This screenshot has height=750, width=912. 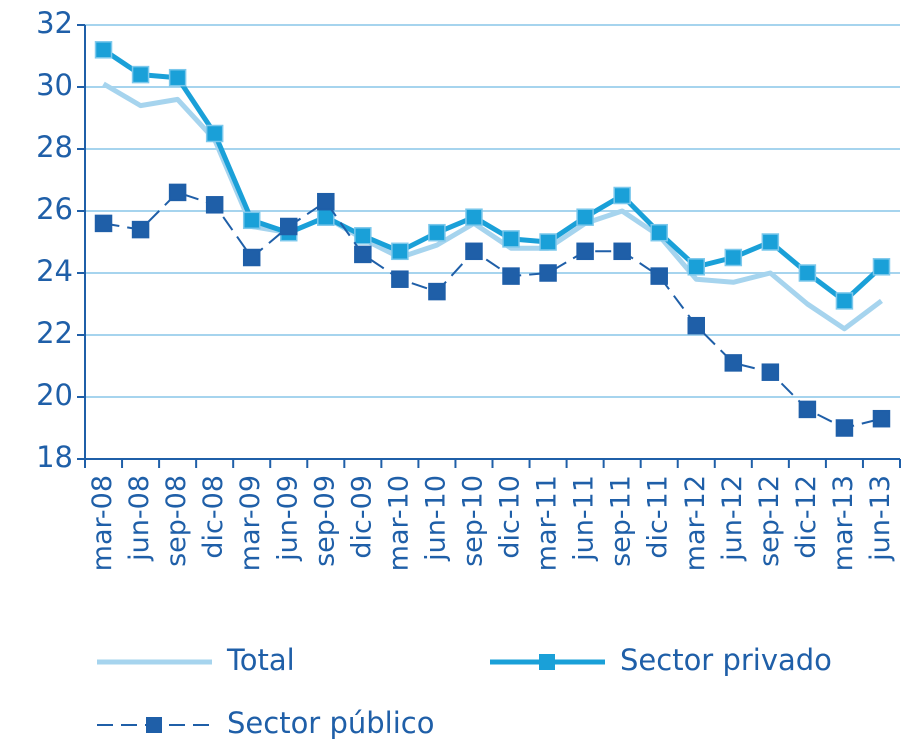 I want to click on y-tick-label: 24, so click(x=54, y=271).